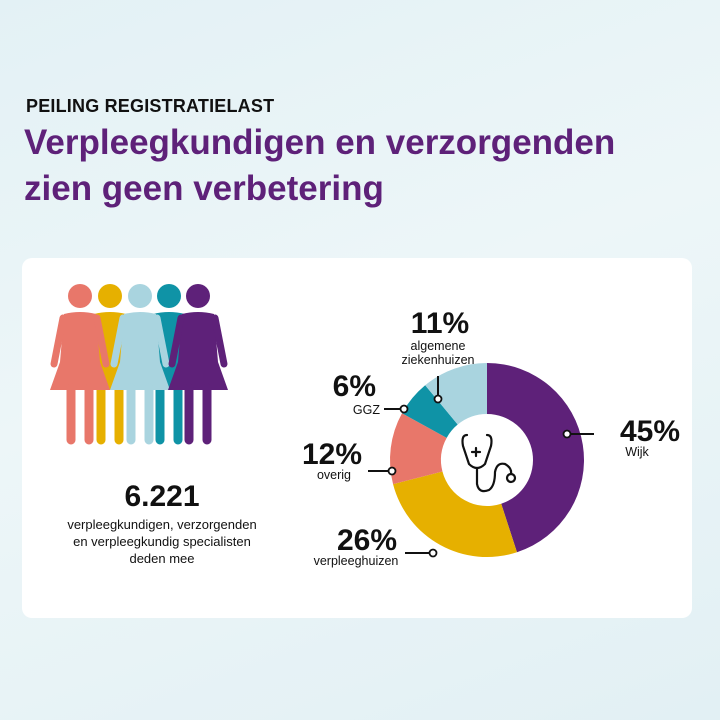 This screenshot has height=720, width=720. Describe the element at coordinates (354, 386) in the screenshot. I see `slice-value-label: 6%` at that location.